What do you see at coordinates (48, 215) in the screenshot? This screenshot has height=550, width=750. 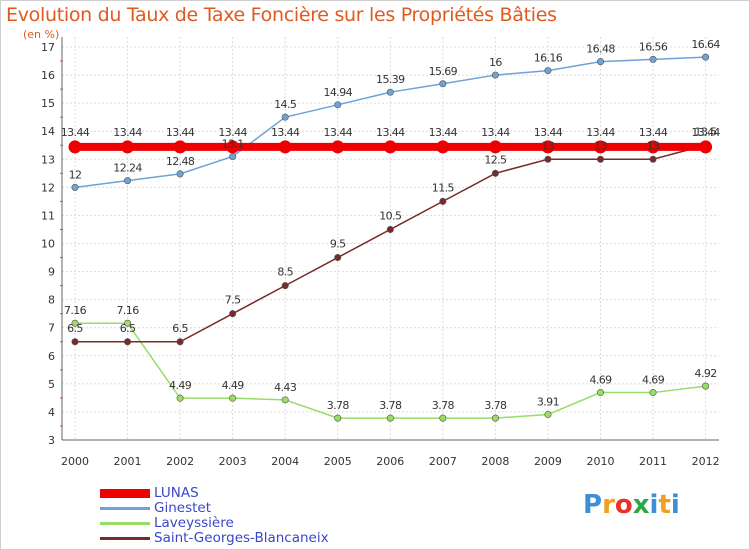 I see `y-tick-label: 11` at bounding box center [48, 215].